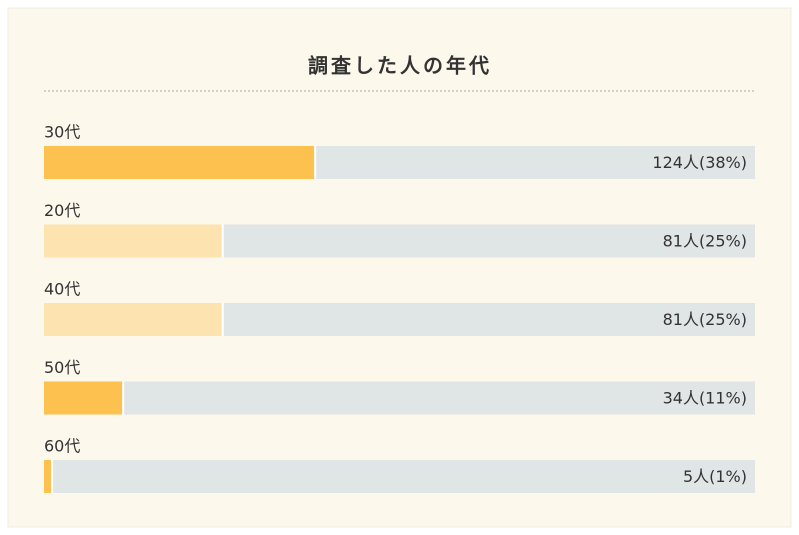 This screenshot has height=535, width=799. What do you see at coordinates (699, 162) in the screenshot?
I see `value-label: 124人(38%)` at bounding box center [699, 162].